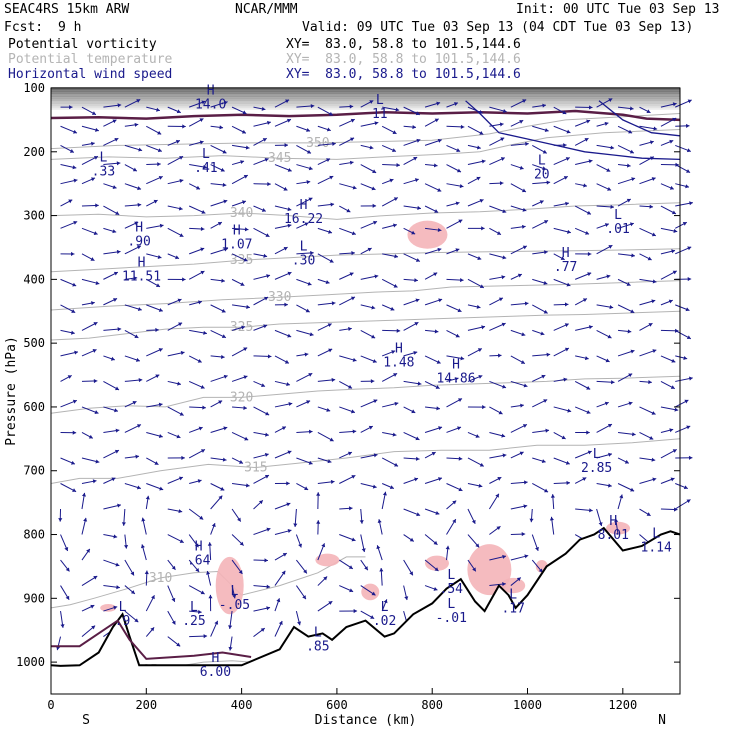  Describe the element at coordinates (365, 461) in the screenshot. I see `theta-contour-line` at that location.